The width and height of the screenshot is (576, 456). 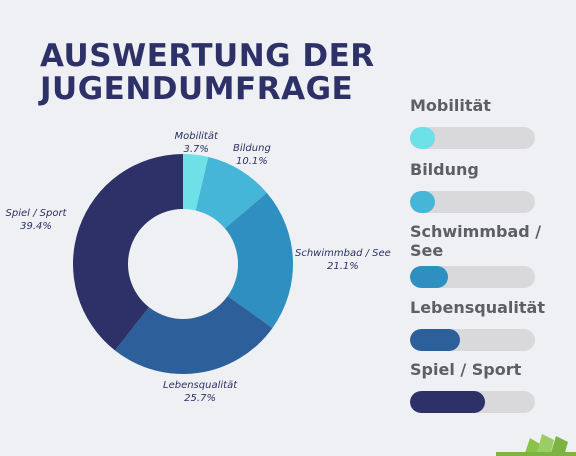 What do you see at coordinates (200, 392) in the screenshot?
I see `slice-label: Lebensqualität 25.7%` at bounding box center [200, 392].